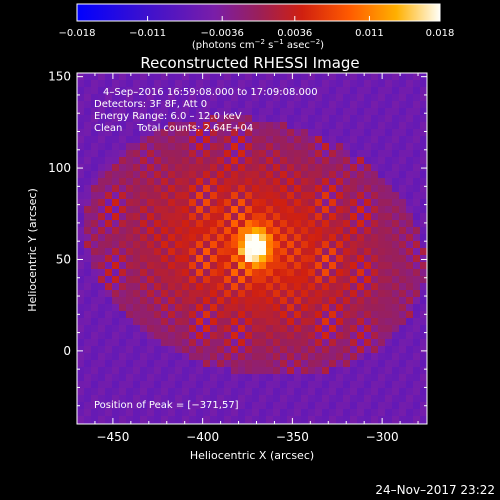 This screenshot has width=500, height=500. Describe the element at coordinates (249, 63) in the screenshot. I see `chart-title: Reconstructed RHESSI Image` at that location.